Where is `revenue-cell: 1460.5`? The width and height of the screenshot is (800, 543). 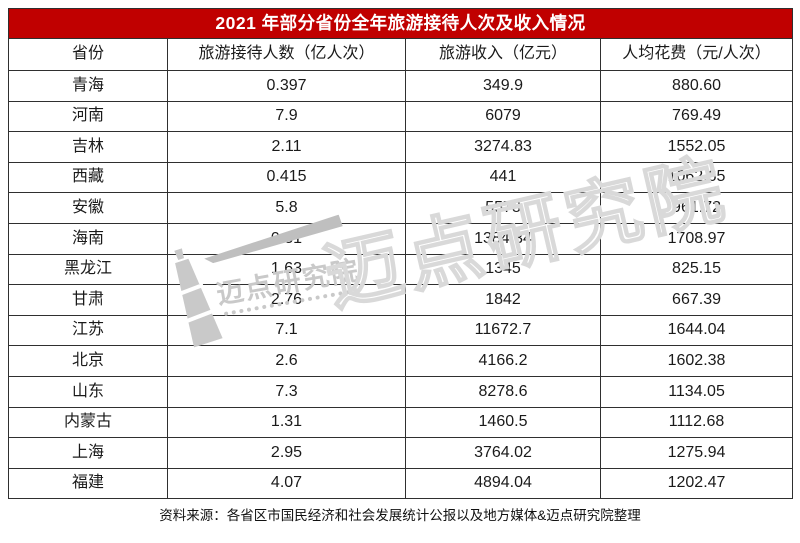
revenue-cell: 1460.5 is located at coordinates (503, 422).